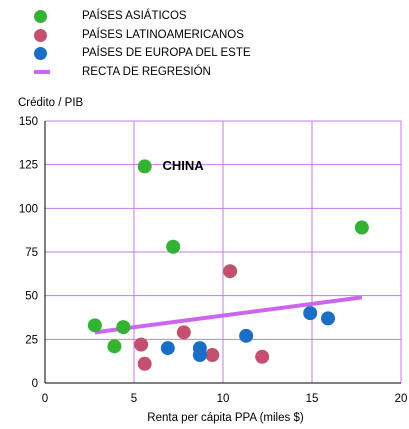  Describe the element at coordinates (42, 72) in the screenshot. I see `legend-marker-regression` at that location.